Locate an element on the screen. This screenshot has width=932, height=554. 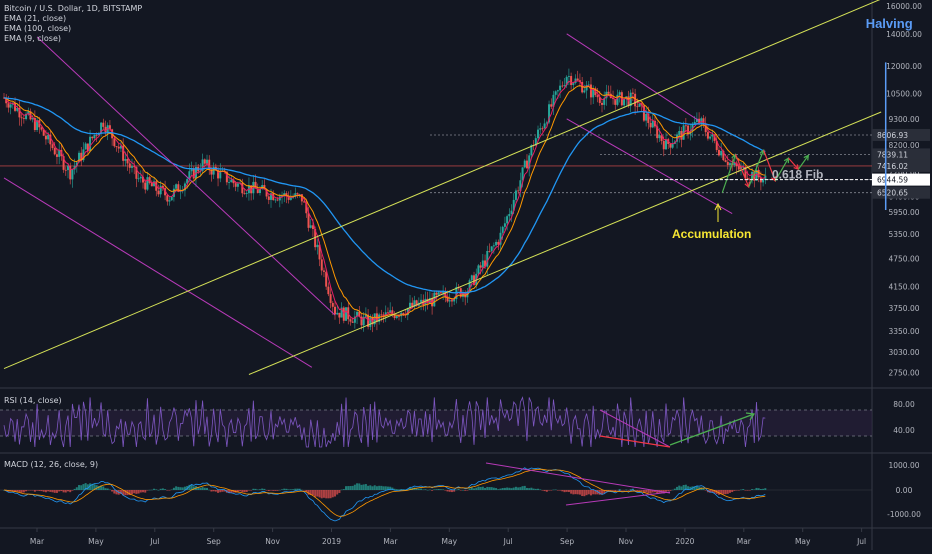
y-tick-label: 2750.00 is located at coordinates (903, 372).